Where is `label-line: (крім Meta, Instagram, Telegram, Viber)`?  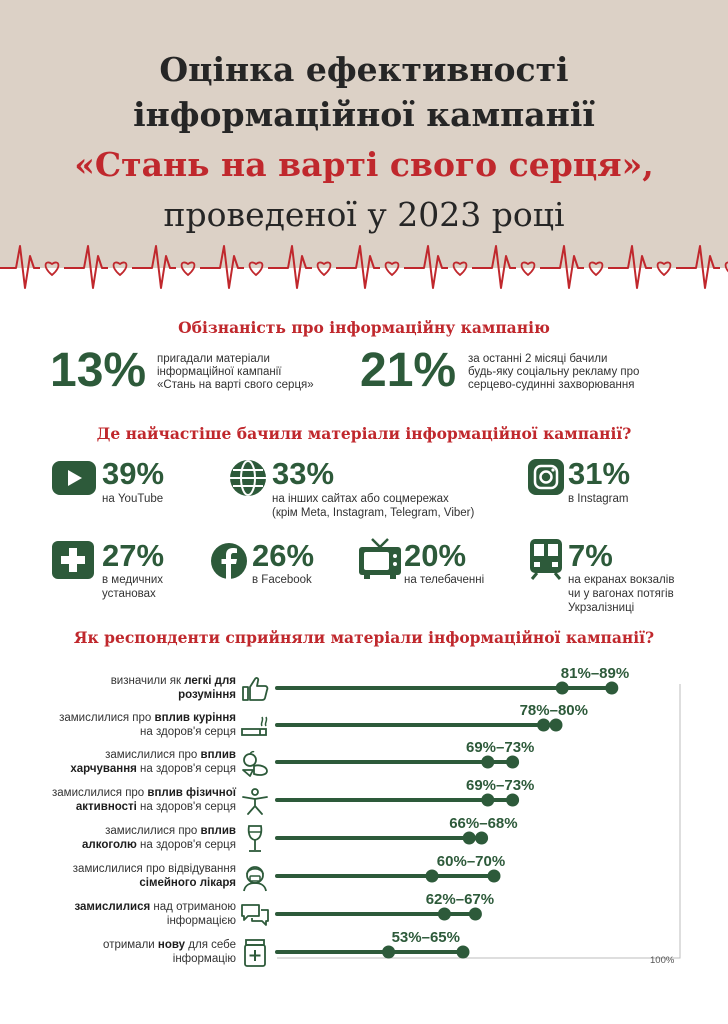 label-line: (крім Meta, Instagram, Telegram, Viber) is located at coordinates (373, 513).